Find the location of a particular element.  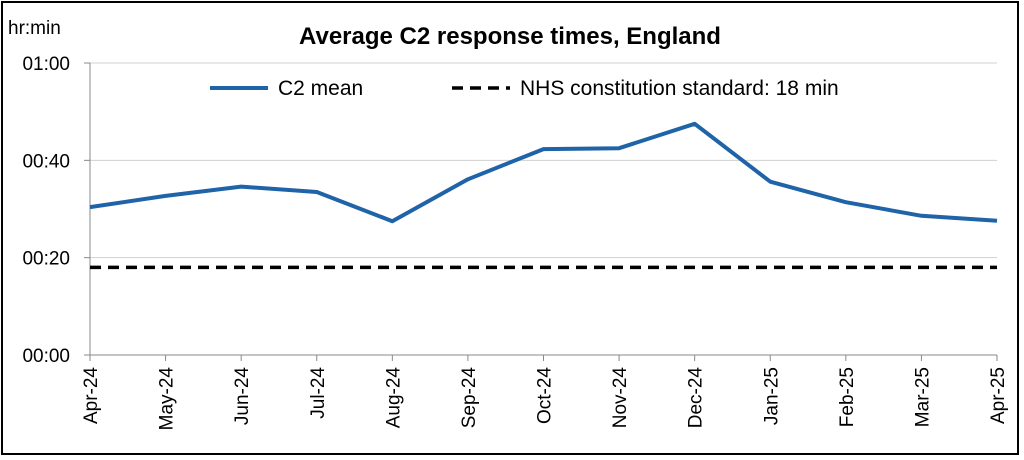

x-tick-label: Feb-25 is located at coordinates (847, 397).